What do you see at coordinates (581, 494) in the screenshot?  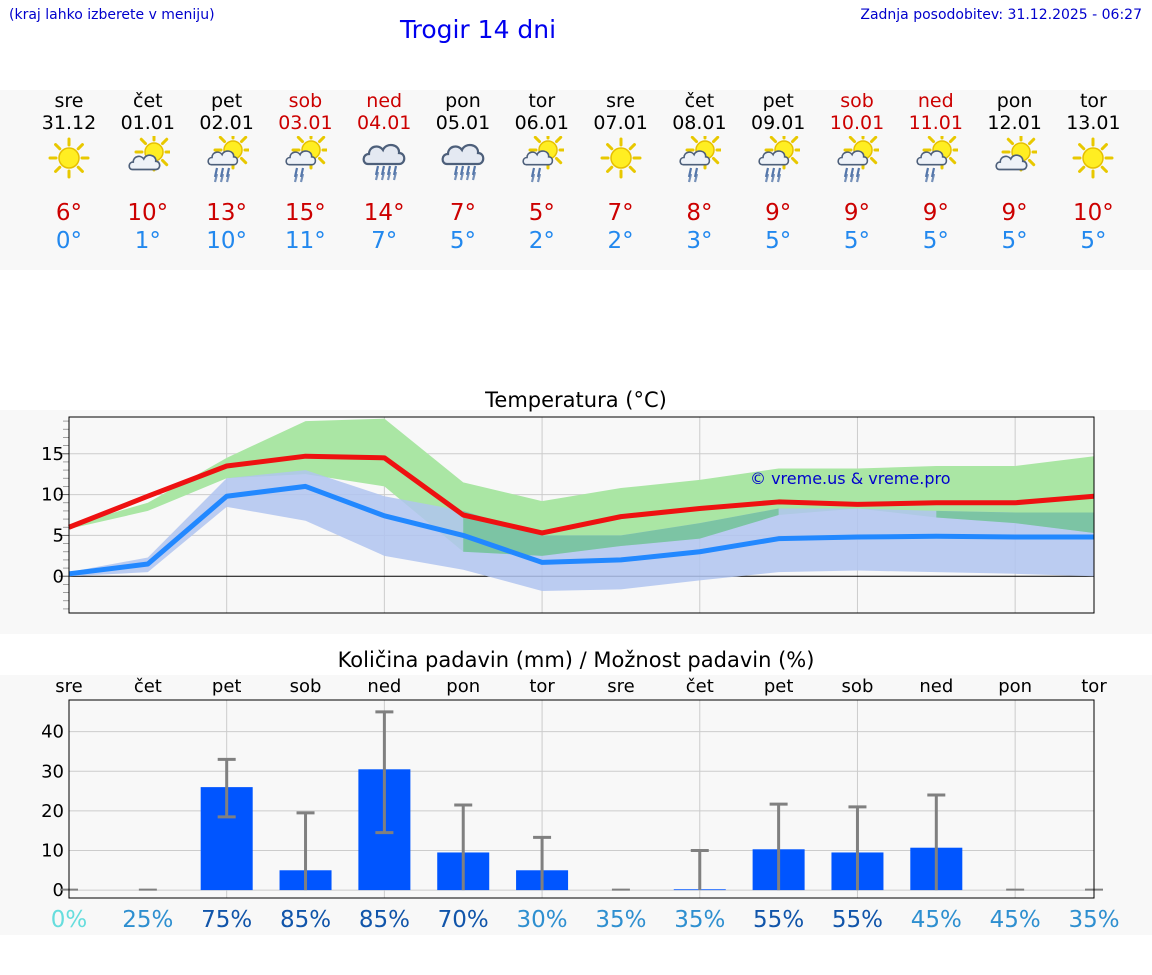 I see `max-temp-line` at bounding box center [581, 494].